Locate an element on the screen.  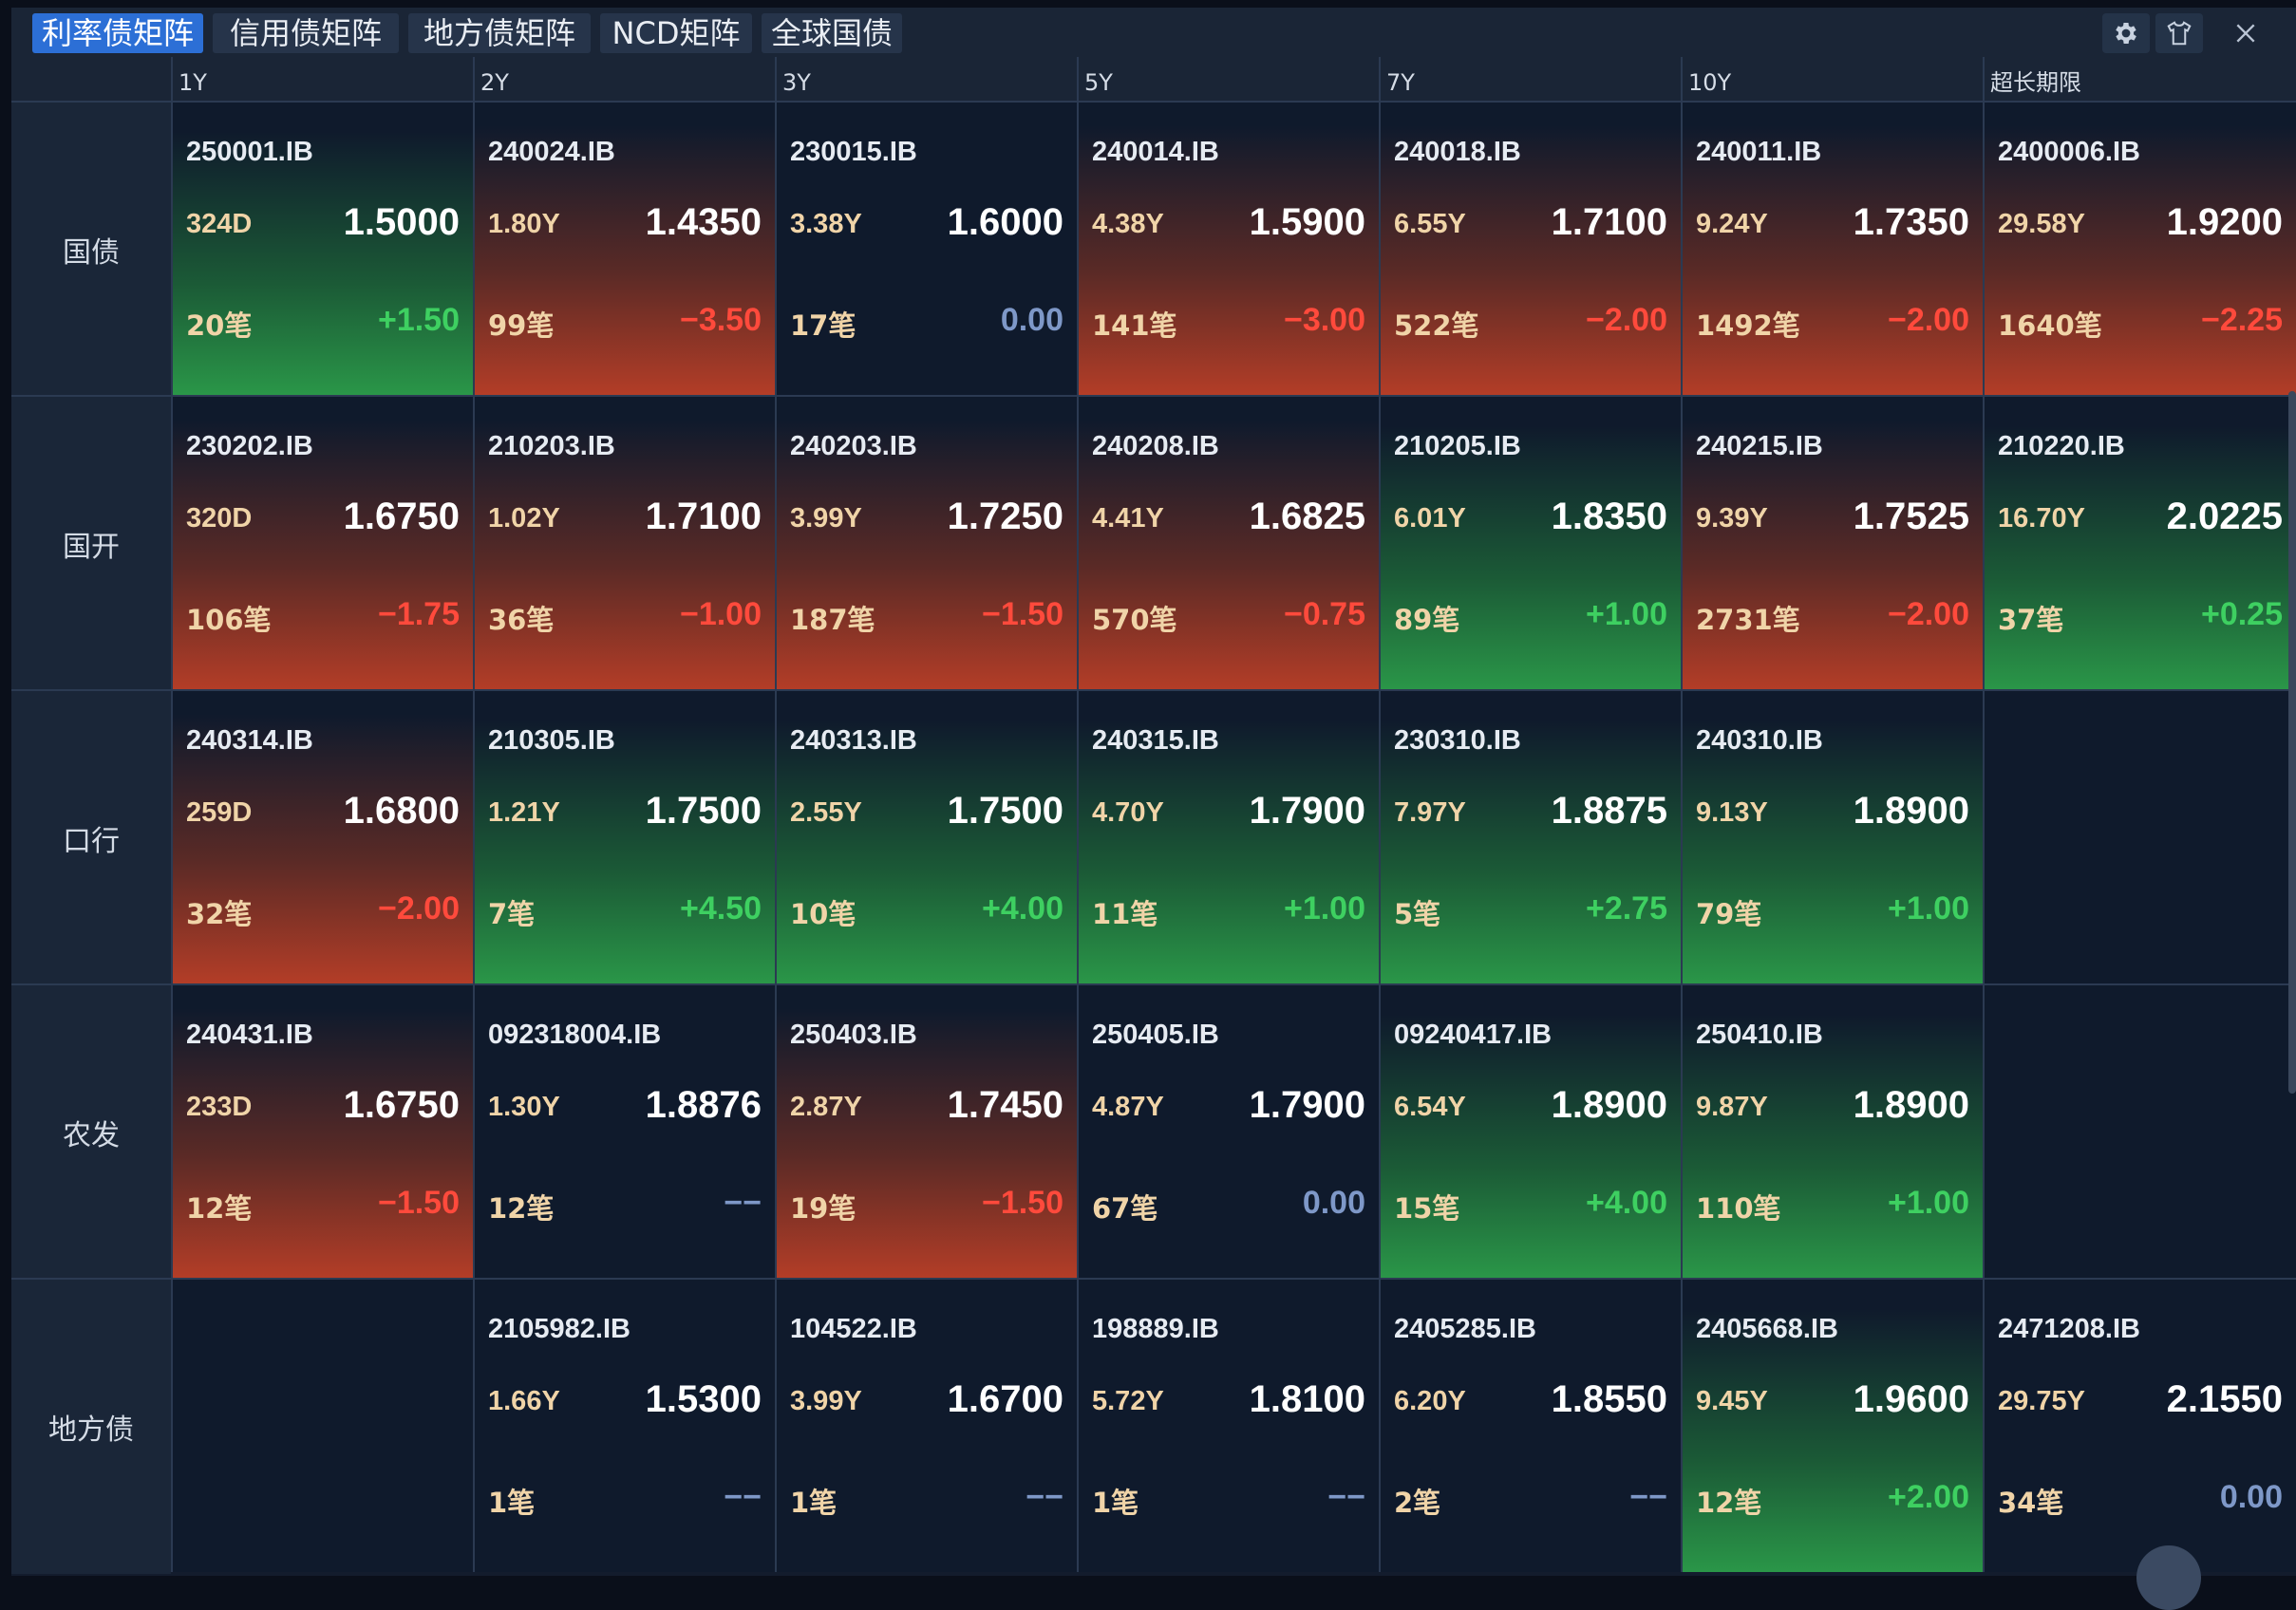
bond-cell: 230202.IB 320D 1.6750 106笔 −1.75 is located at coordinates (322, 542).